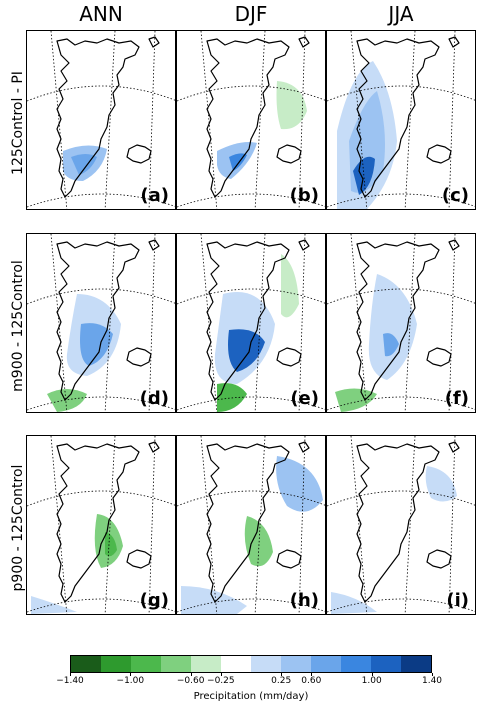 The width and height of the screenshot is (500, 716). I want to click on colorbar-tick-label: −1.00, so click(130, 681).